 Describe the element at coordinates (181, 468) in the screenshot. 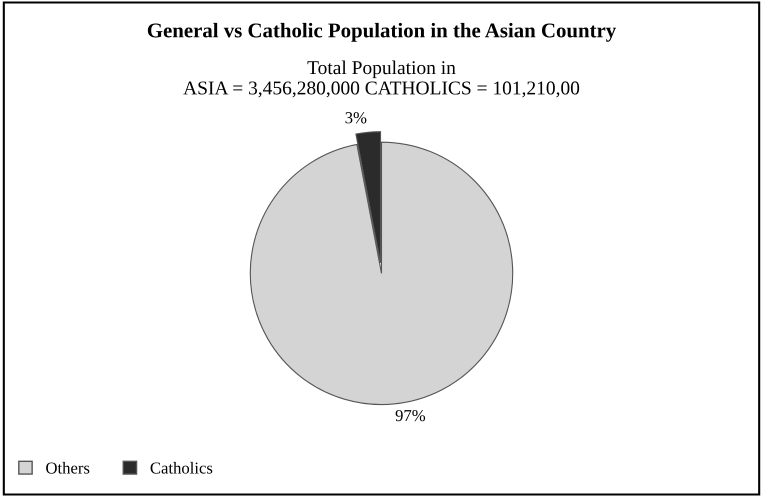

I see `legend-label: Catholics` at that location.